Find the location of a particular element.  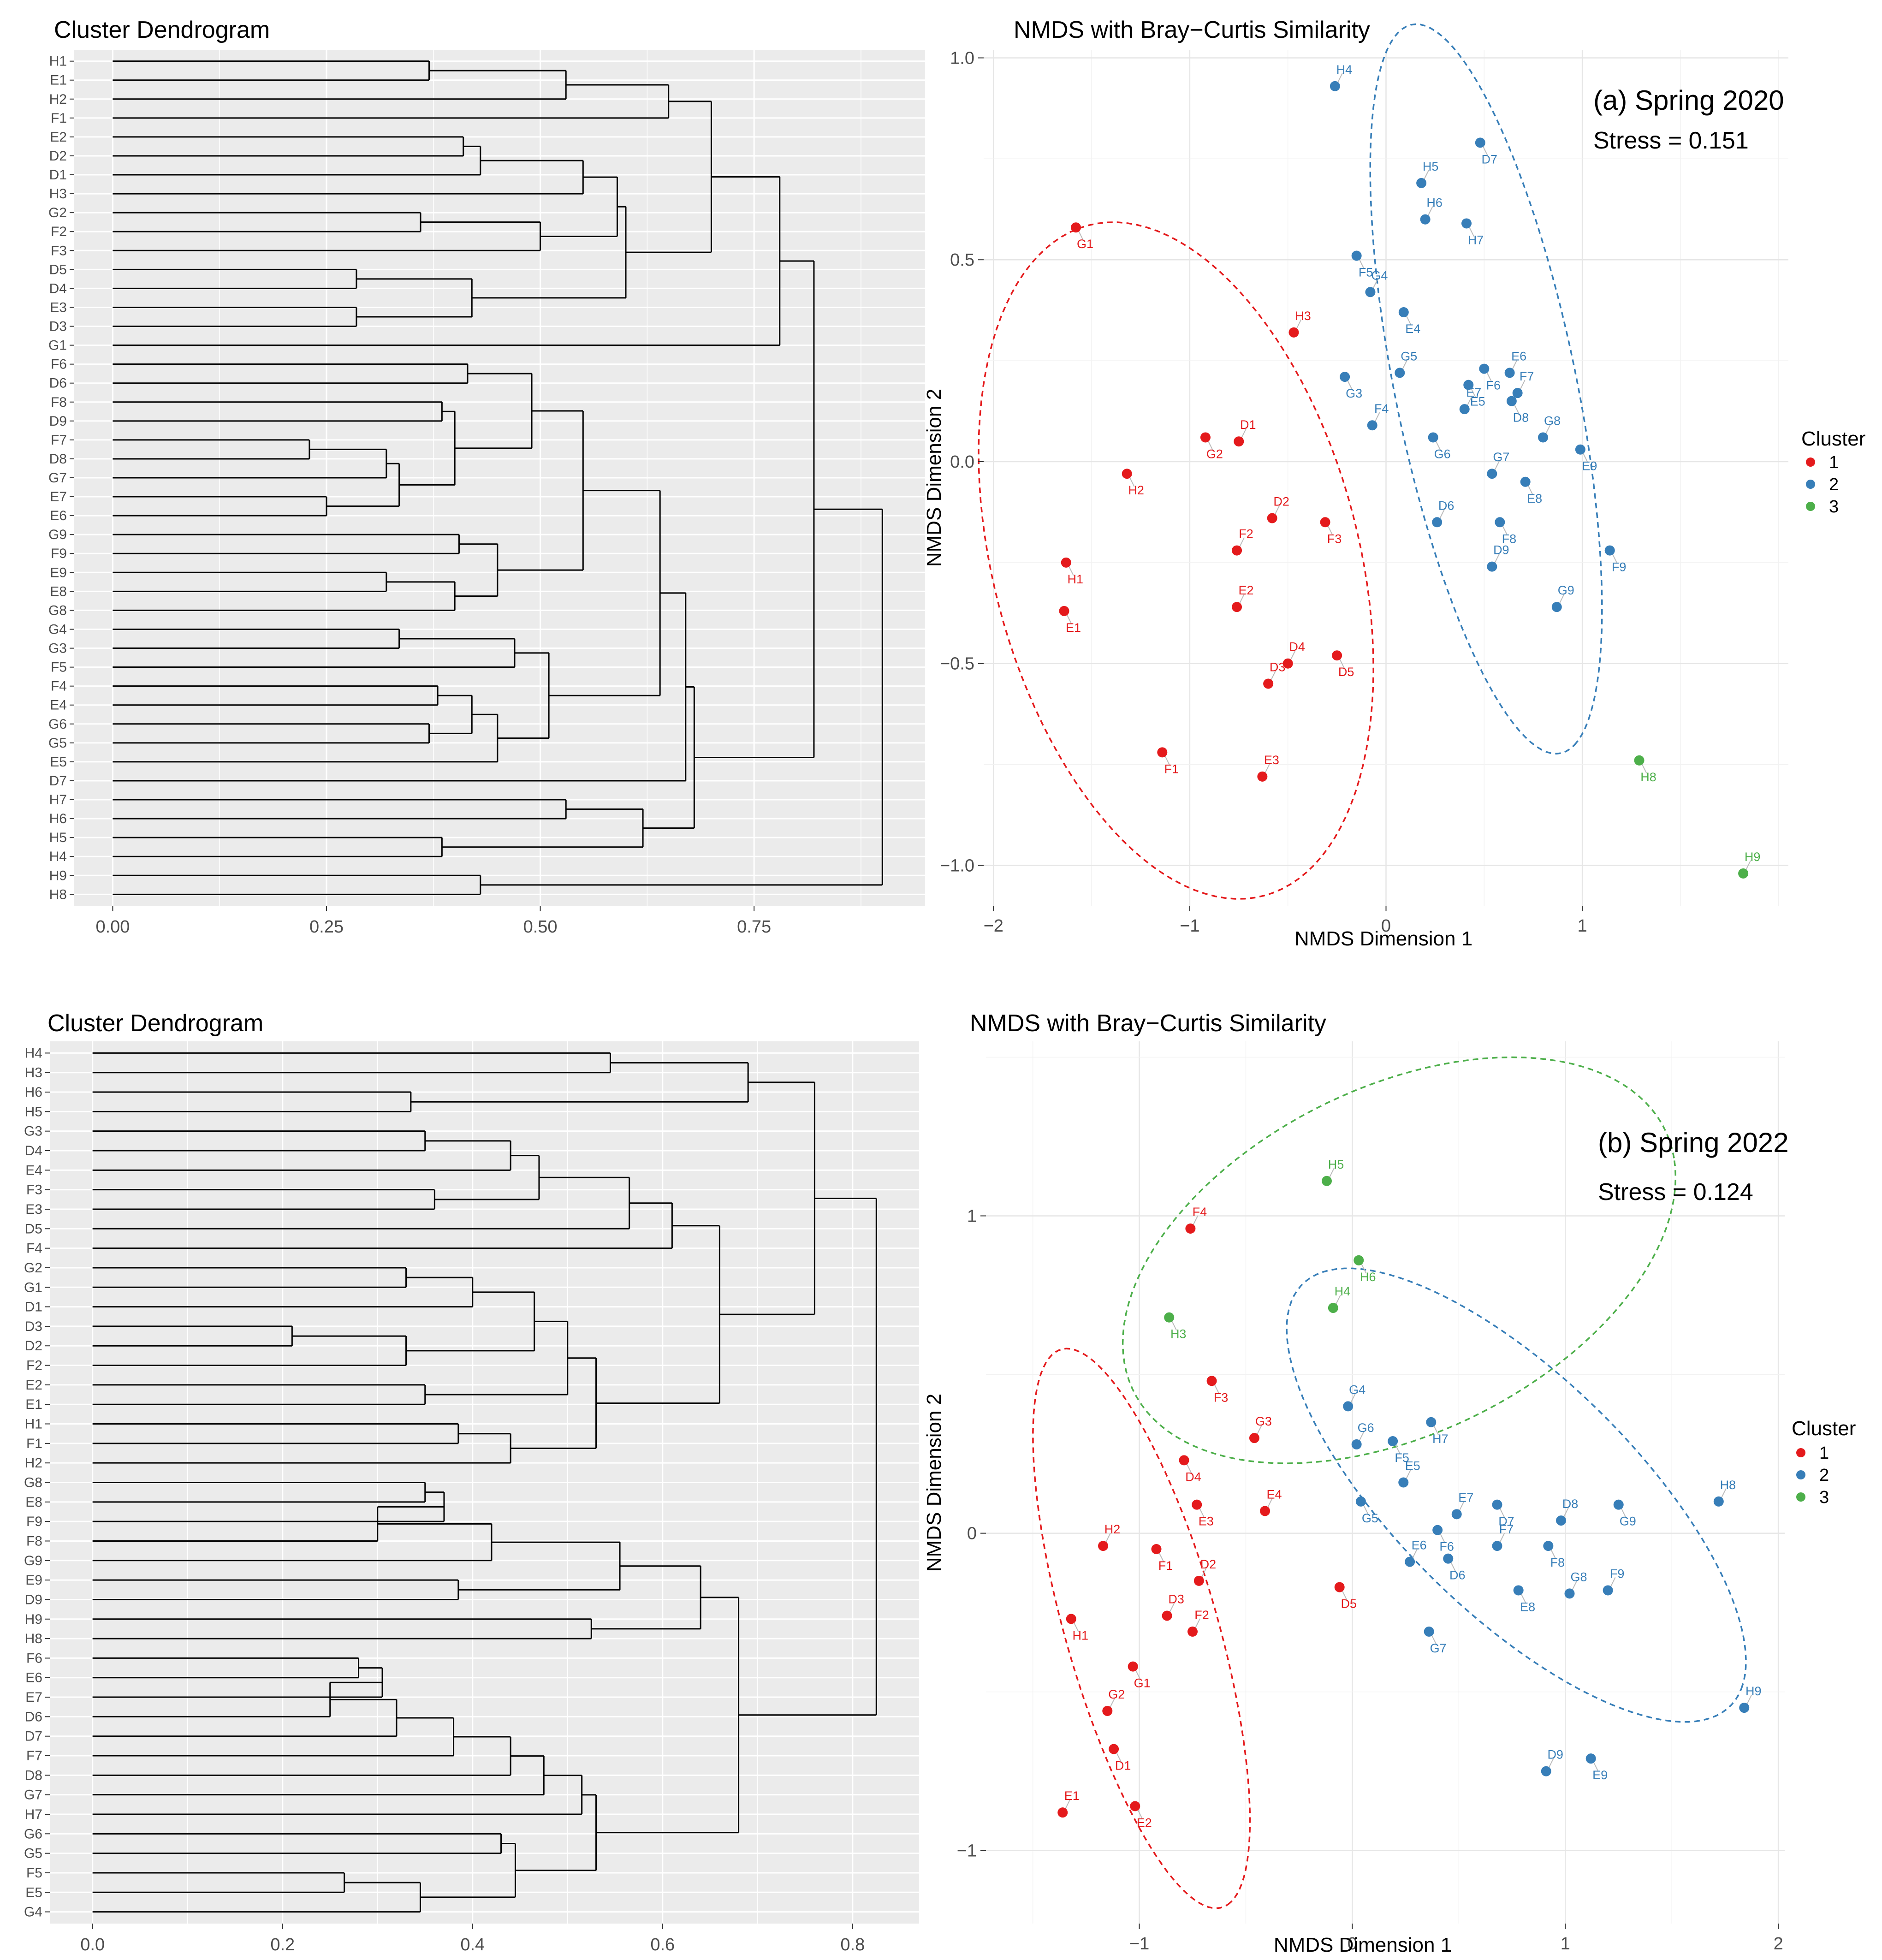

leaf-label: F3 is located at coordinates (34, 1190).